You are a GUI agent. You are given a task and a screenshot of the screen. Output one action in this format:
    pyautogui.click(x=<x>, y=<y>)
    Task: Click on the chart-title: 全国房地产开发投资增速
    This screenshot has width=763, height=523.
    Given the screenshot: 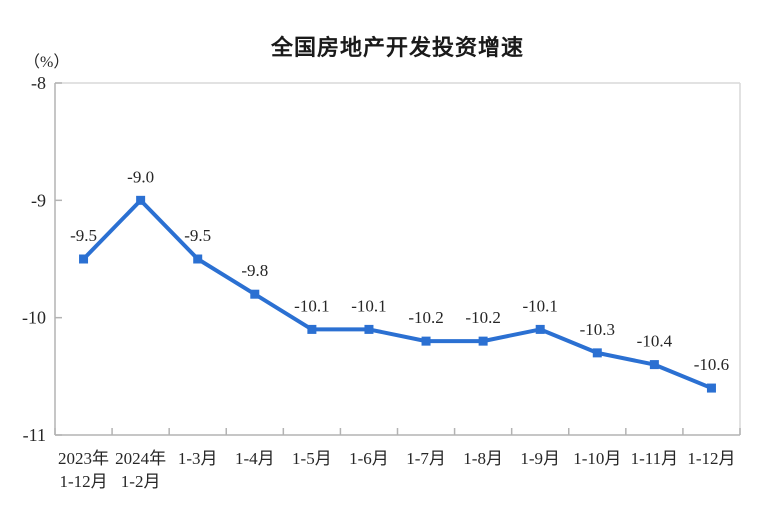 What is the action you would take?
    pyautogui.click(x=397, y=48)
    